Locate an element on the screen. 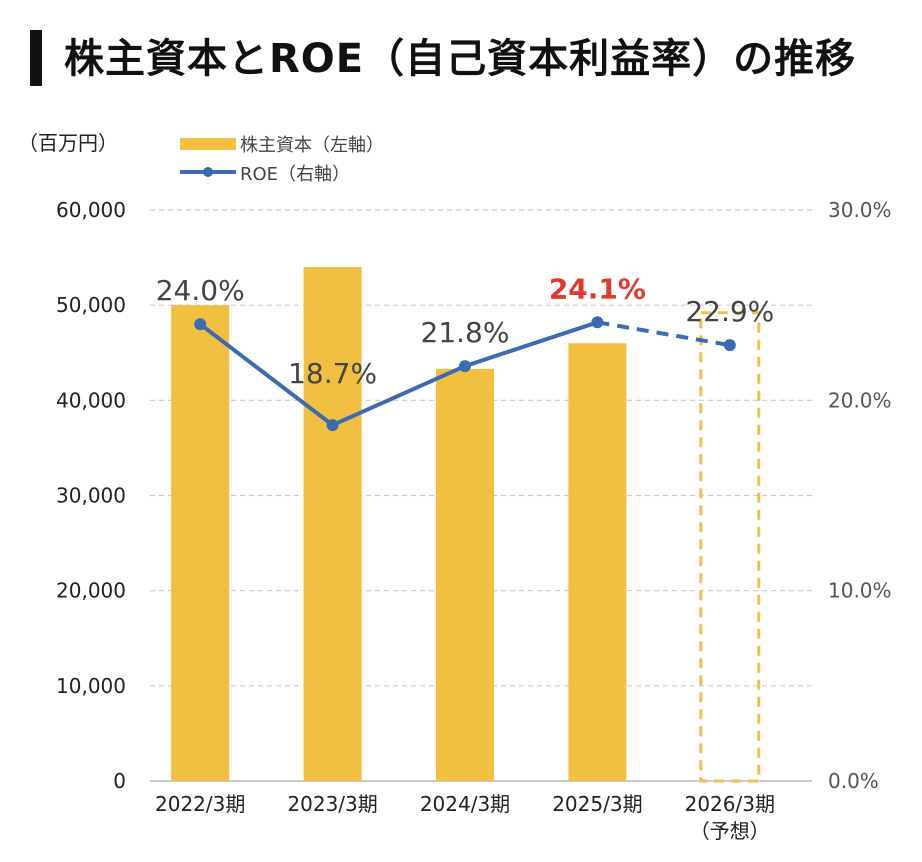 This screenshot has width=922, height=862. roe-line is located at coordinates (398, 374).